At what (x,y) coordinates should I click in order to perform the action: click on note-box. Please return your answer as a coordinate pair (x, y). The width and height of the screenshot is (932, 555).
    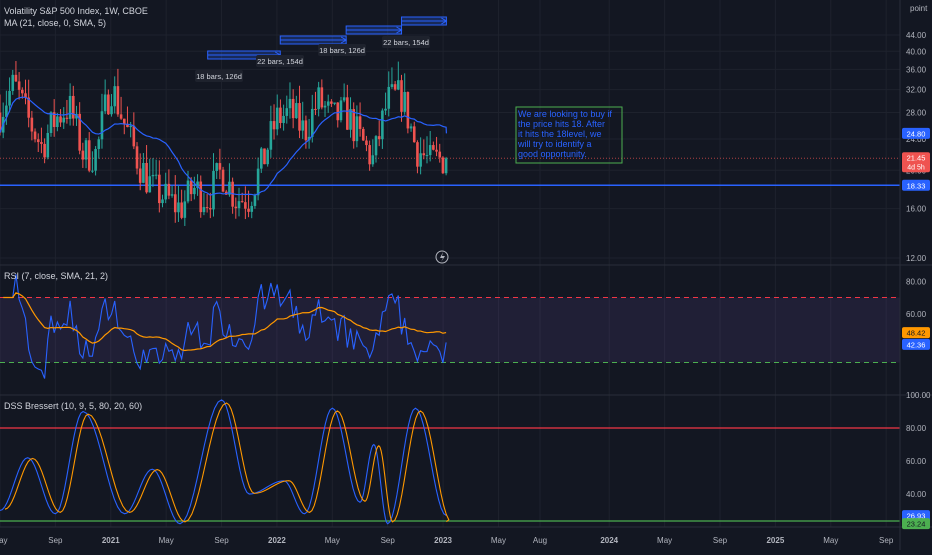
    Looking at the image, I should click on (569, 135).